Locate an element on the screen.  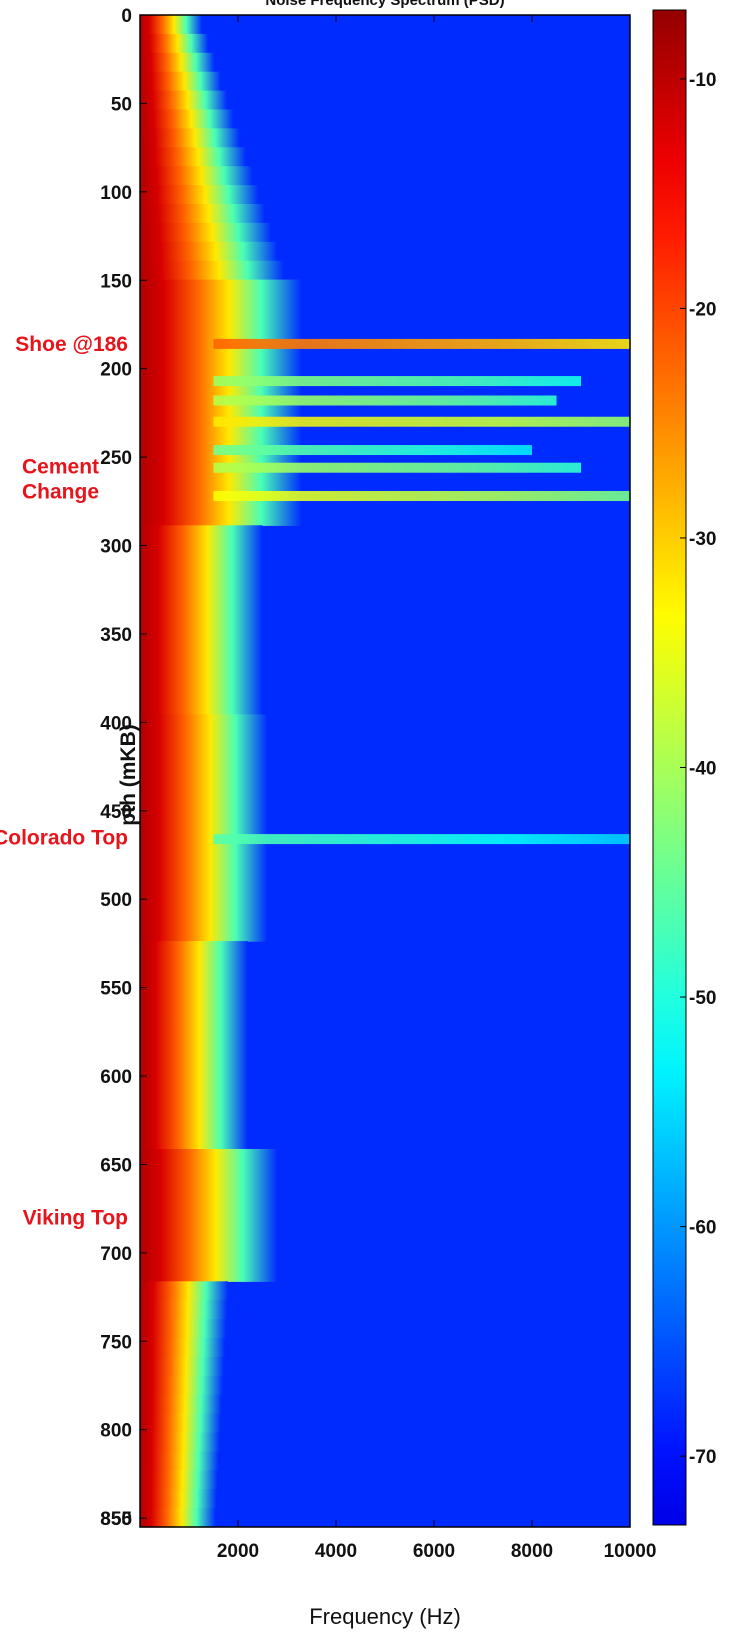
y-tick-label: 300 is located at coordinates (116, 547).